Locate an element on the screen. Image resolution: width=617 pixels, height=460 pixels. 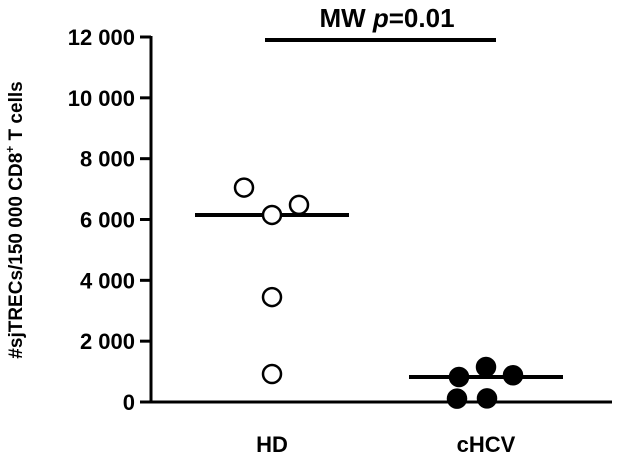
x-category-labels: HD cHCV is located at coordinates (386, 444).